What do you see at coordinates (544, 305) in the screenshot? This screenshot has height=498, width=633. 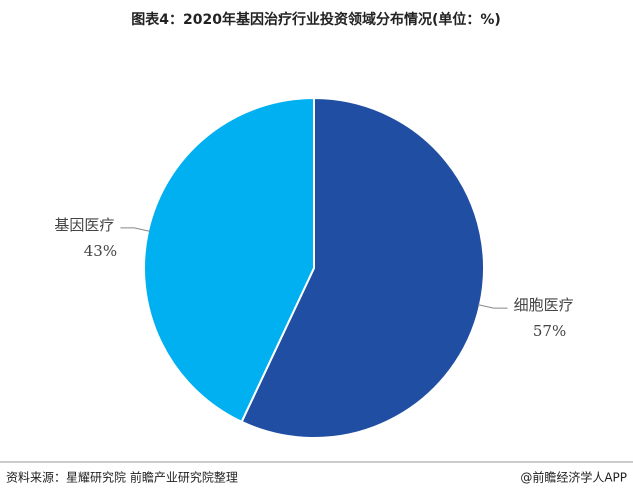 I see `category-label: 细胞医疗` at bounding box center [544, 305].